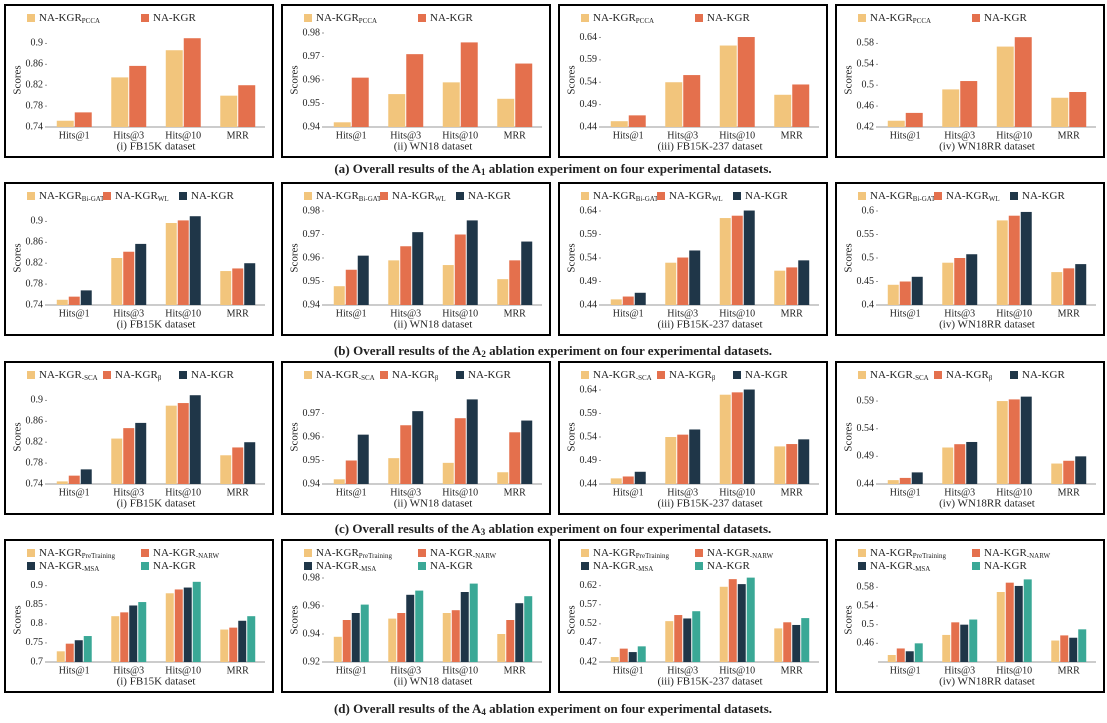  What do you see at coordinates (35, 421) in the screenshot?
I see `y-tick-label: 0.86` at bounding box center [35, 421].